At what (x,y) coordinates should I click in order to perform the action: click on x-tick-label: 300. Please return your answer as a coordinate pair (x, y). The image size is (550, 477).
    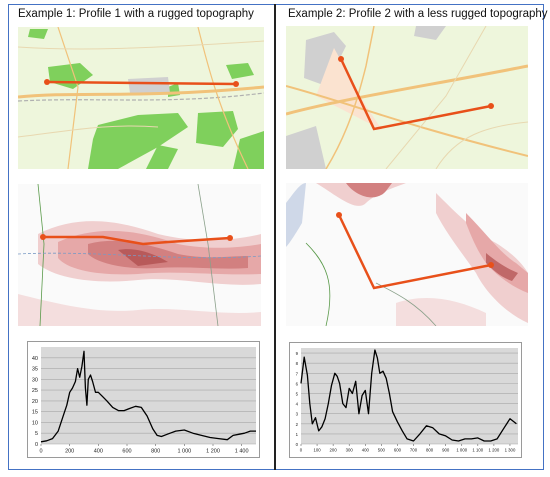
    Looking at the image, I should click on (350, 449).